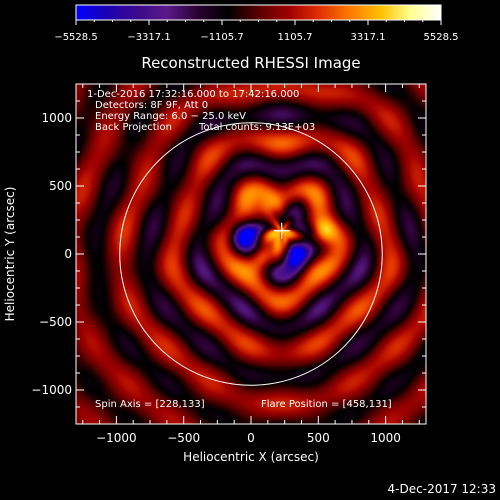  What do you see at coordinates (442, 489) in the screenshot?
I see `footer-date: 4-Dec-2017 12:33` at bounding box center [442, 489].